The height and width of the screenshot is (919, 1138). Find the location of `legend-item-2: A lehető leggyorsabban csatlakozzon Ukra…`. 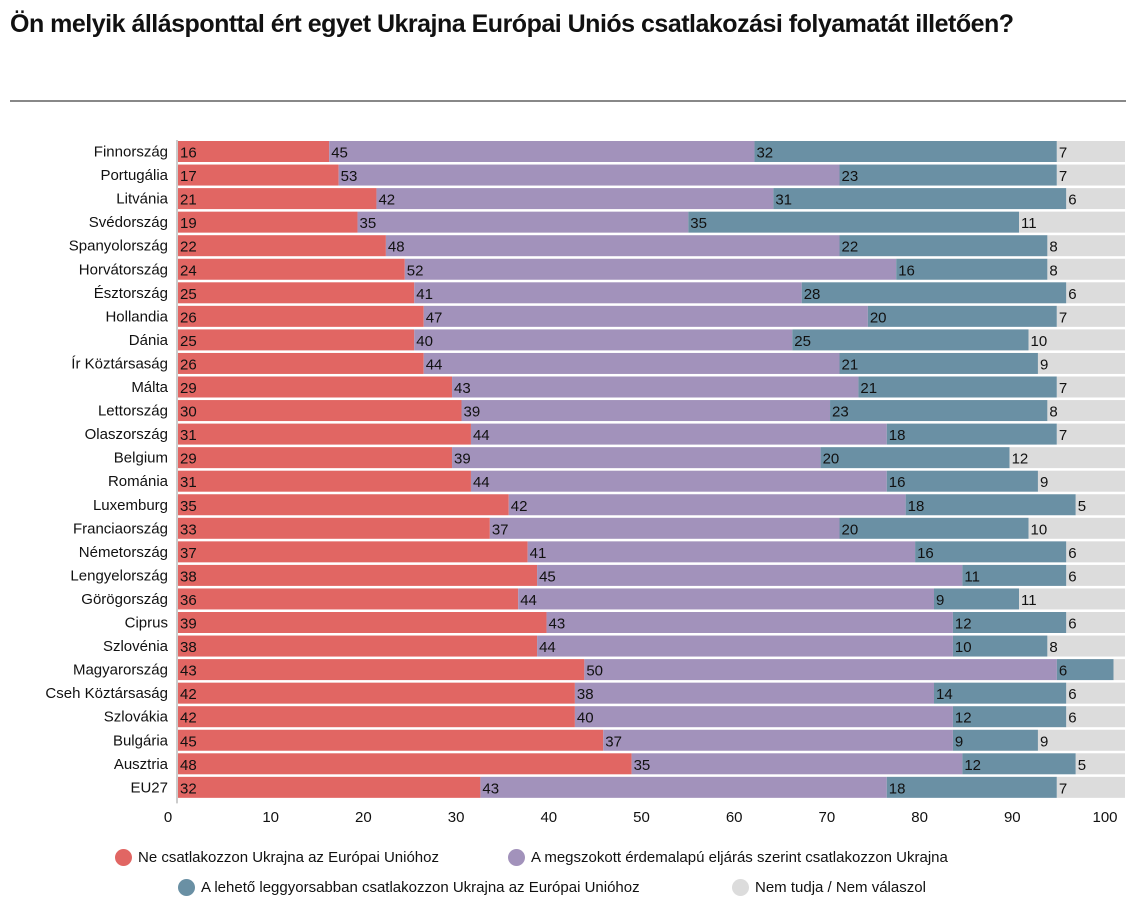

legend-item-2: A lehető leggyorsabban csatlakozzon Ukra… is located at coordinates (409, 887).